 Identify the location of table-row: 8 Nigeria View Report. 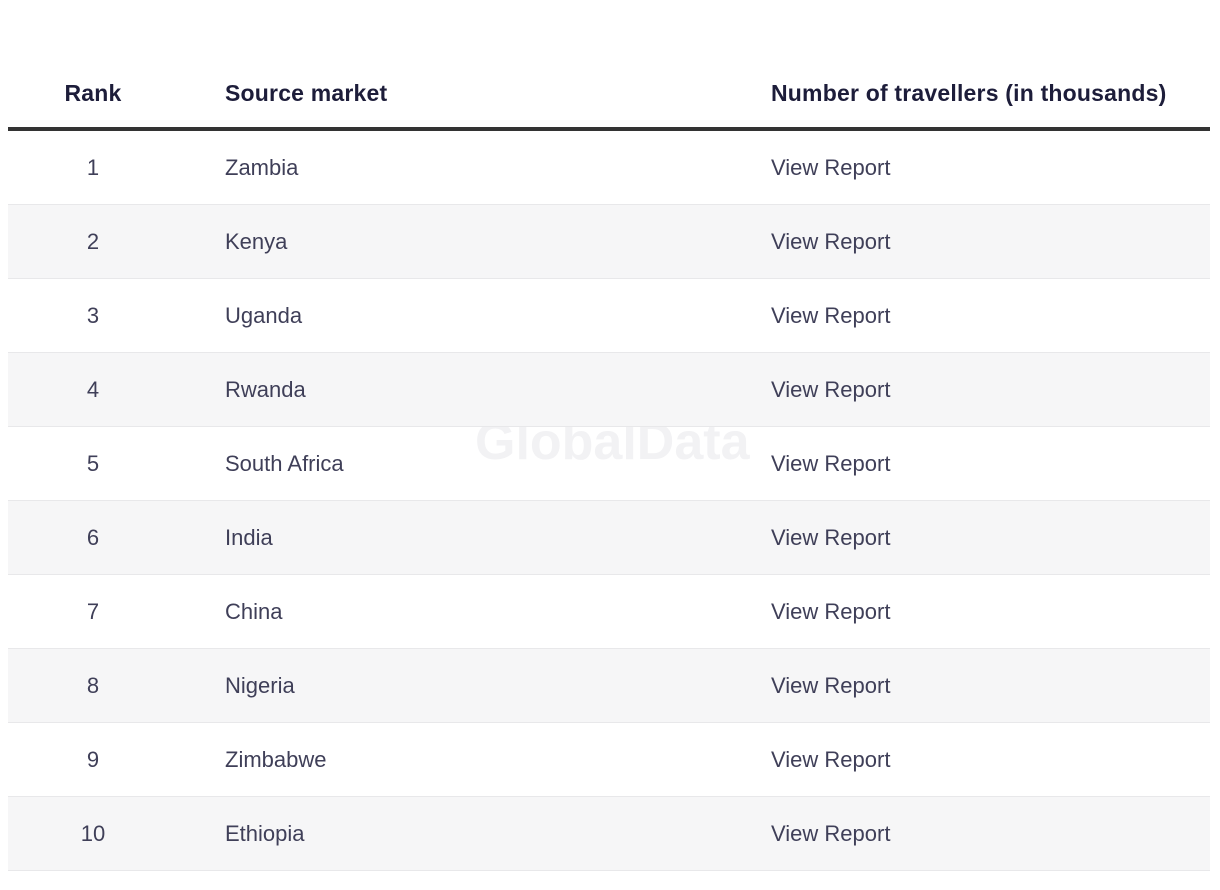
(609, 685).